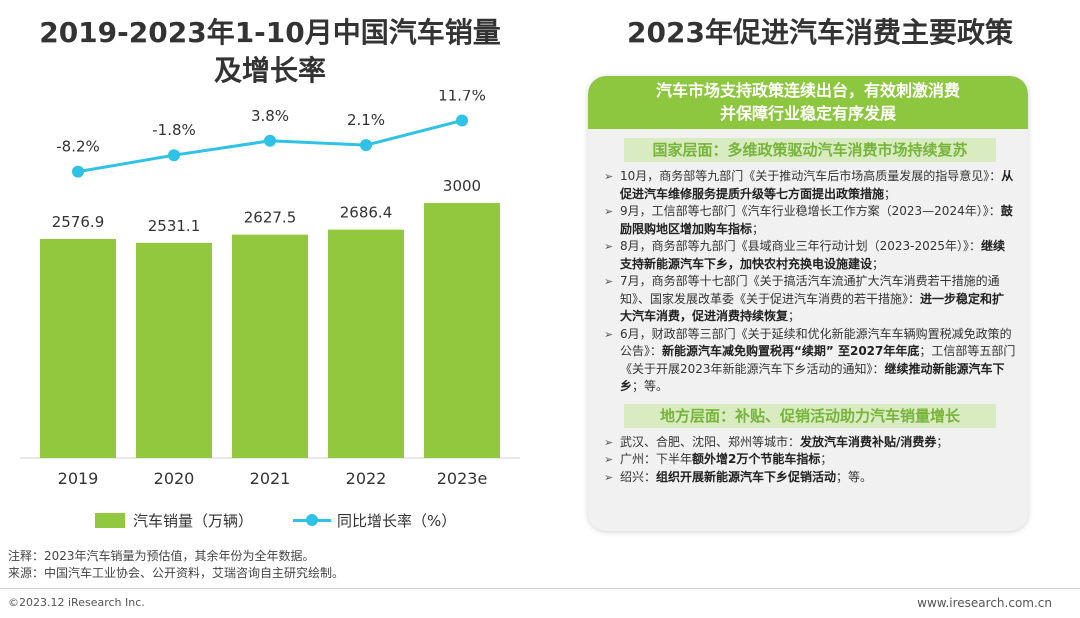 Image resolution: width=1080 pixels, height=618 pixels. What do you see at coordinates (270, 346) in the screenshot?
I see `bar-2021` at bounding box center [270, 346].